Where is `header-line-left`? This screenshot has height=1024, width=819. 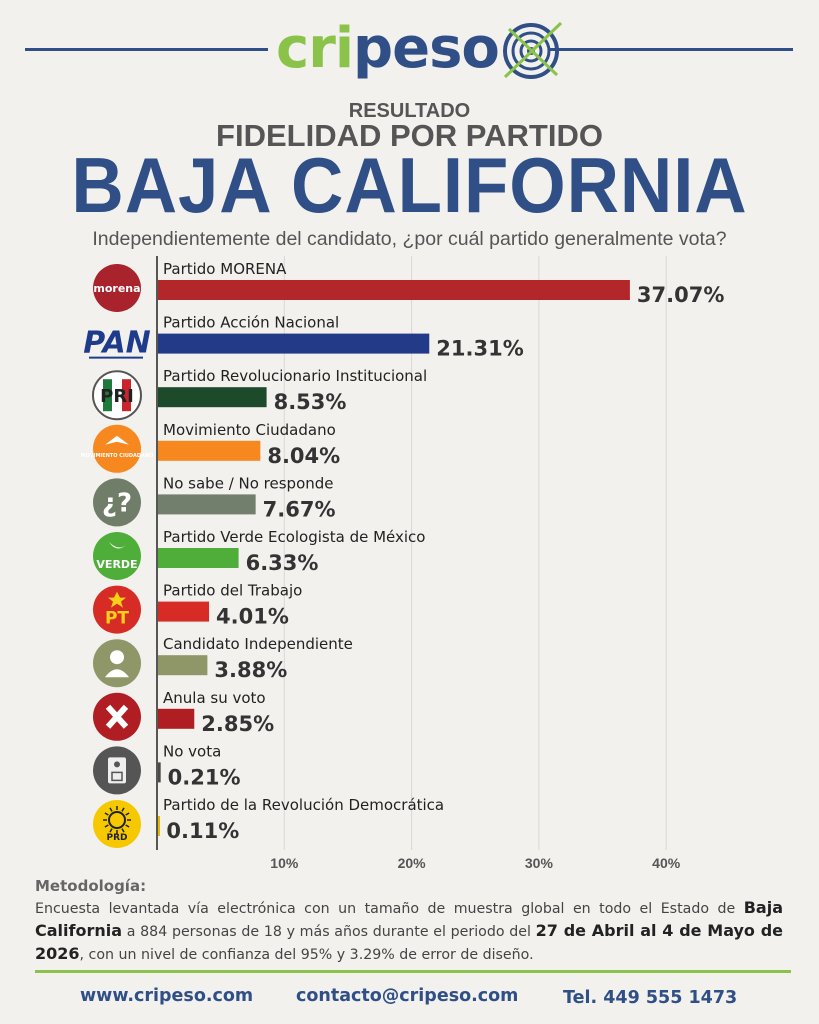 header-line-left is located at coordinates (146, 49).